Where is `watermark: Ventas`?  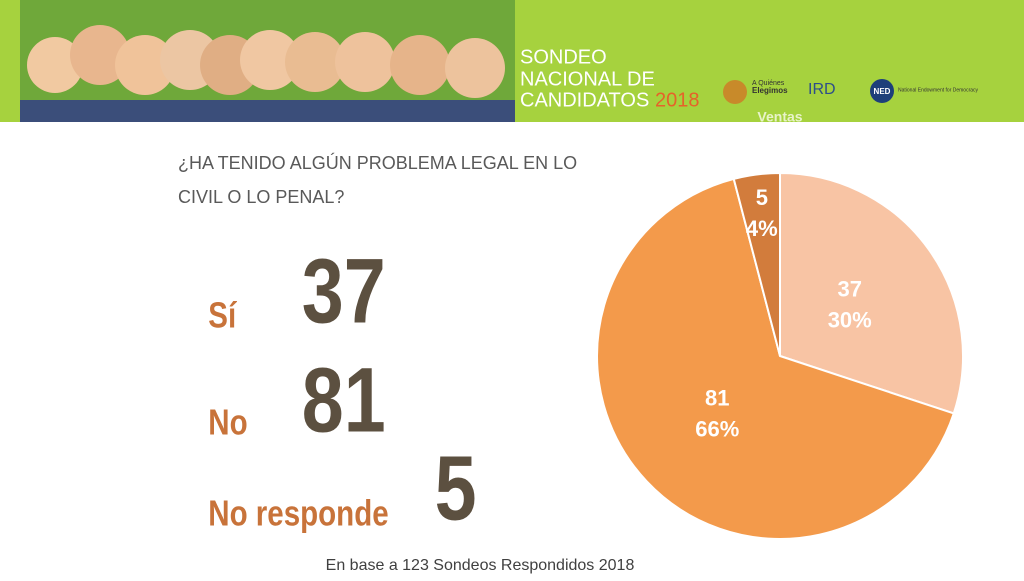 watermark: Ventas is located at coordinates (779, 117).